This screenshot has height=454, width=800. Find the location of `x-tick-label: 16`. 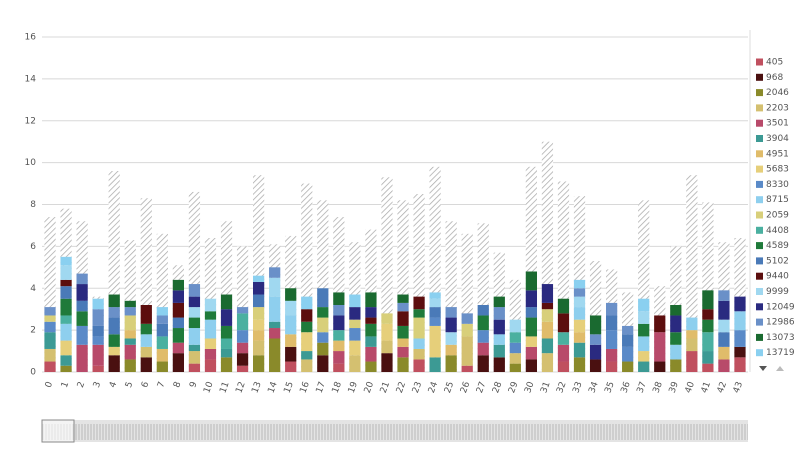

x-tick-label: 16 is located at coordinates (305, 387).